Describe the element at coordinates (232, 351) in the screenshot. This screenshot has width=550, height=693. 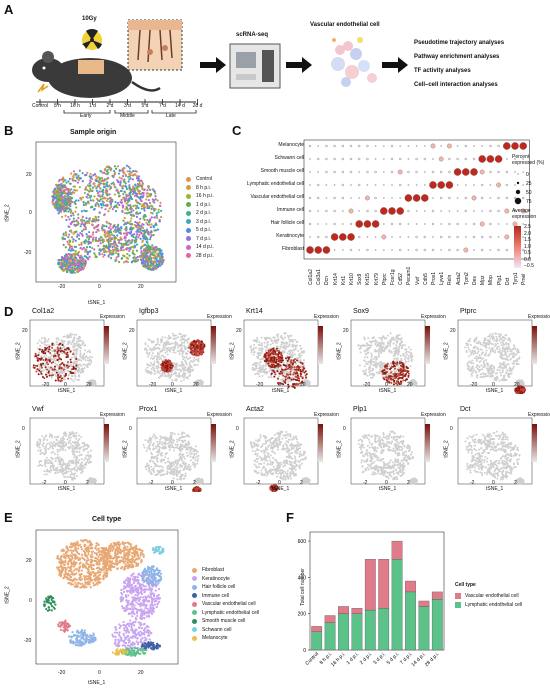
I see `feature-ylabel: tSNE_2` at that location.